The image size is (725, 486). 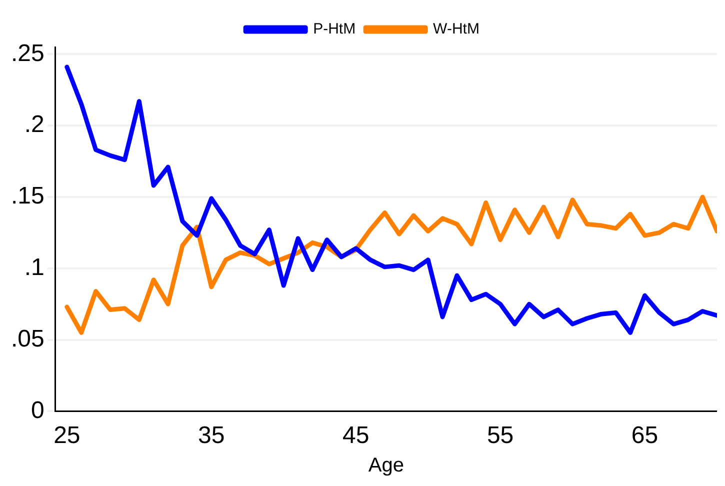 What do you see at coordinates (27, 338) in the screenshot?
I see `y-tick-label: .05` at bounding box center [27, 338].